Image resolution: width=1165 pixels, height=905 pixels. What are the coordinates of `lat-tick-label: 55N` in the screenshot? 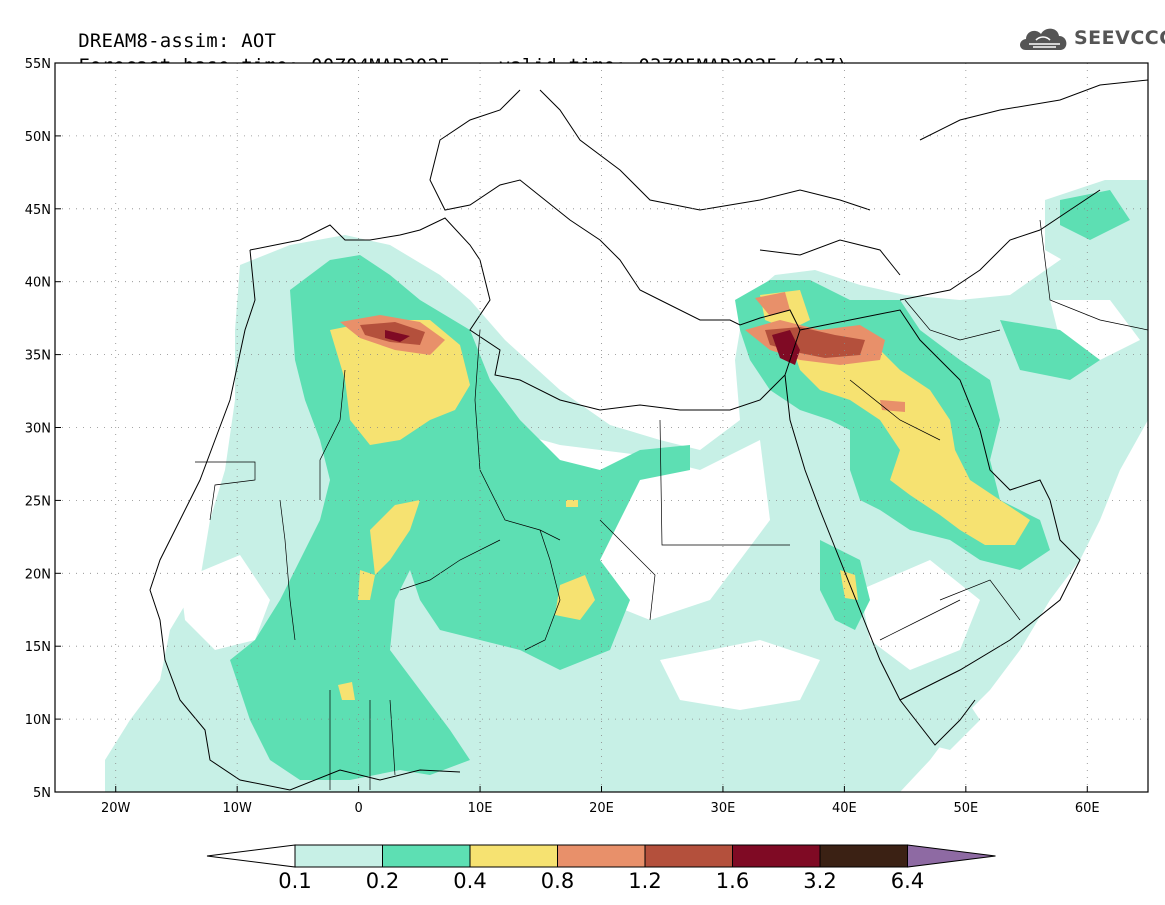 It's located at (38, 64).